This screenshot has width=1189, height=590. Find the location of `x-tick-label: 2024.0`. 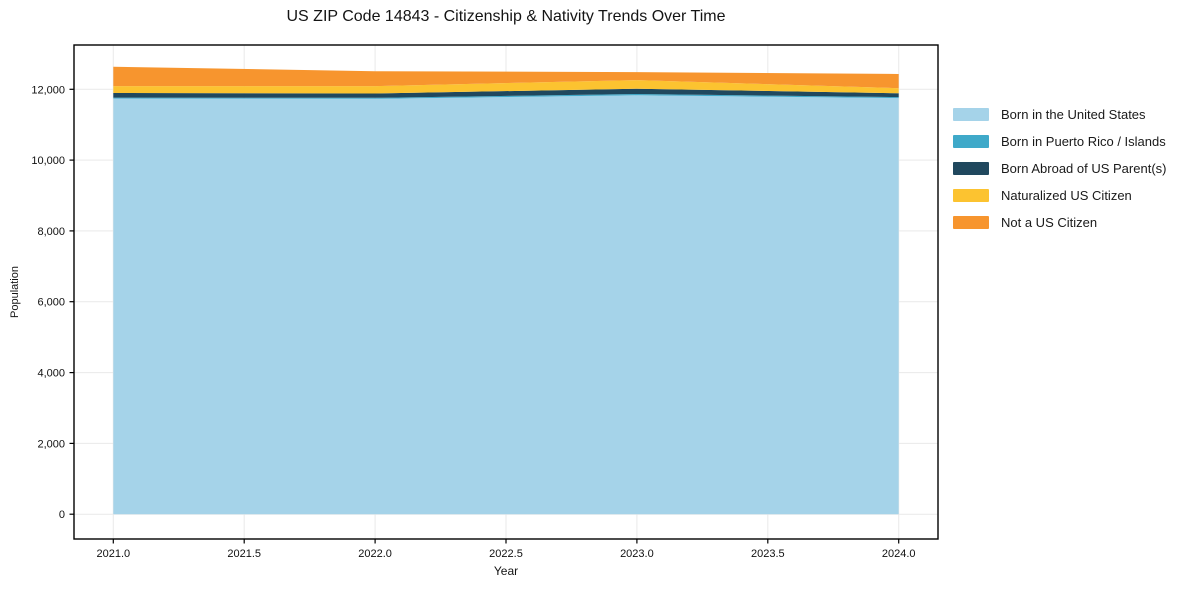

x-tick-label: 2024.0 is located at coordinates (899, 554).